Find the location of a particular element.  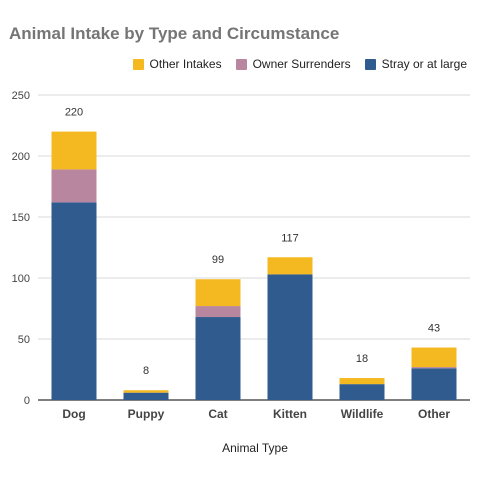

legend-label-other-intakes: Other Intakes is located at coordinates (185, 64).